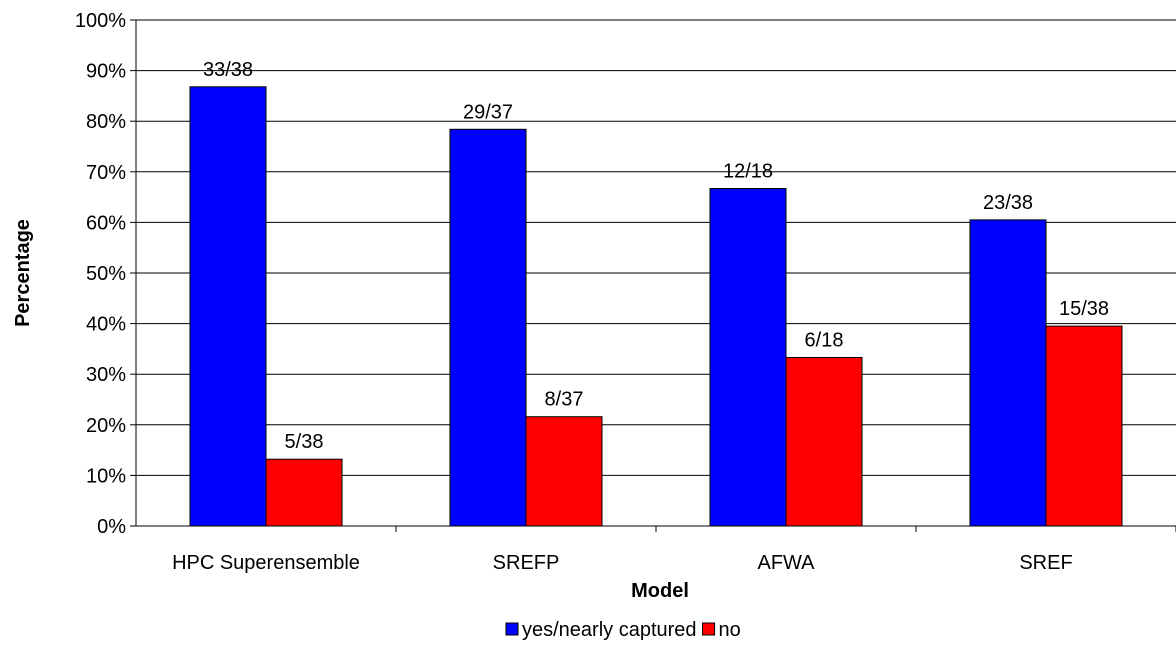  What do you see at coordinates (106, 426) in the screenshot?
I see `y-tick-label: 20%` at bounding box center [106, 426].